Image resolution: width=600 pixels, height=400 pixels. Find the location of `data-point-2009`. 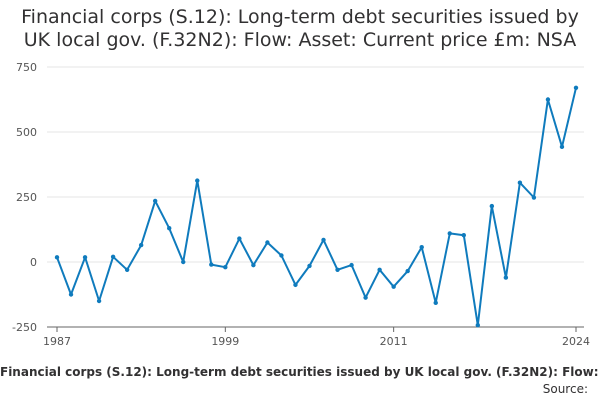

data-point-2009 is located at coordinates (365, 297).